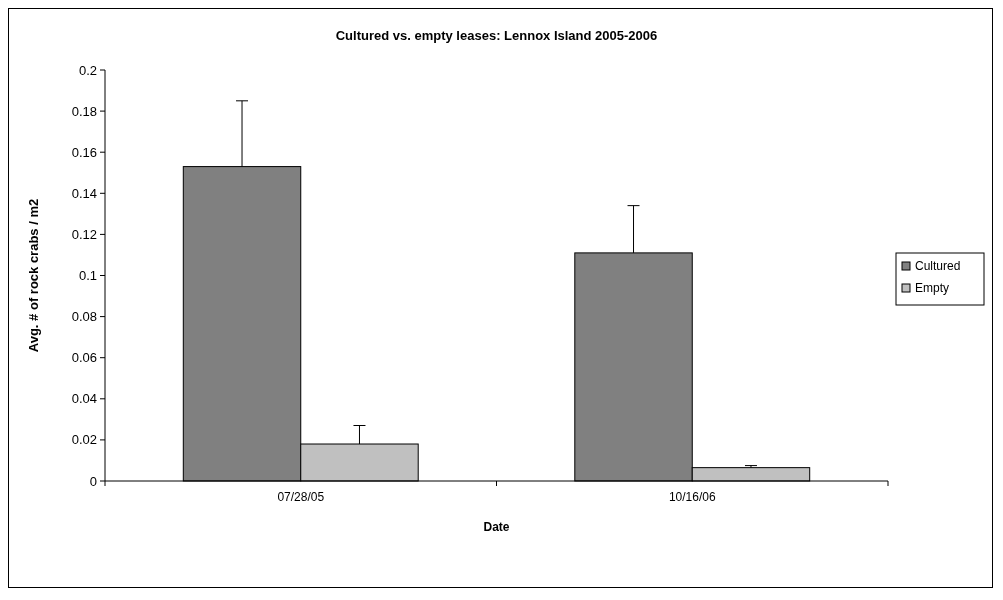  What do you see at coordinates (301, 497) in the screenshot?
I see `x-tick-label: 07/28/05` at bounding box center [301, 497].